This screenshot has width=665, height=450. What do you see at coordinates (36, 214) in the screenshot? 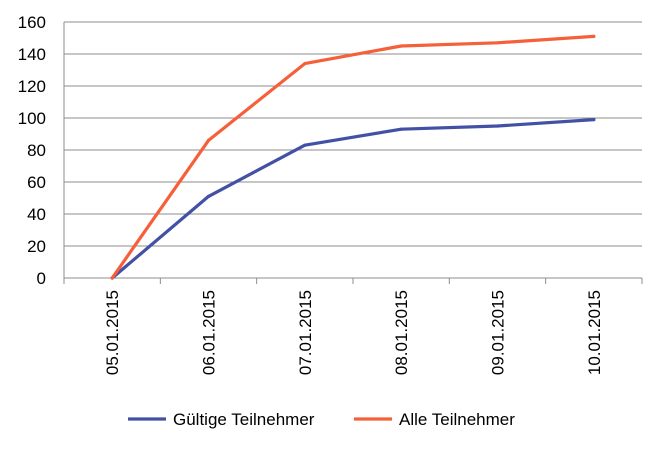
I see `y-tick-label: 40` at bounding box center [36, 214].